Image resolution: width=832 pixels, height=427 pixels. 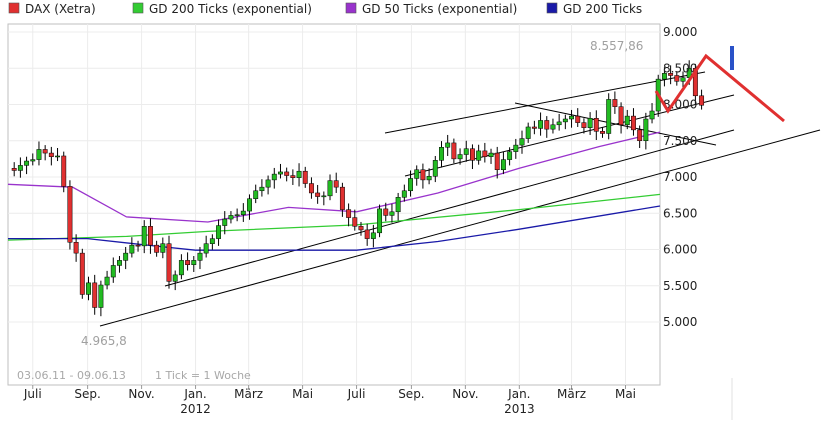 I want to click on x-tick-label: März, so click(x=571, y=394).